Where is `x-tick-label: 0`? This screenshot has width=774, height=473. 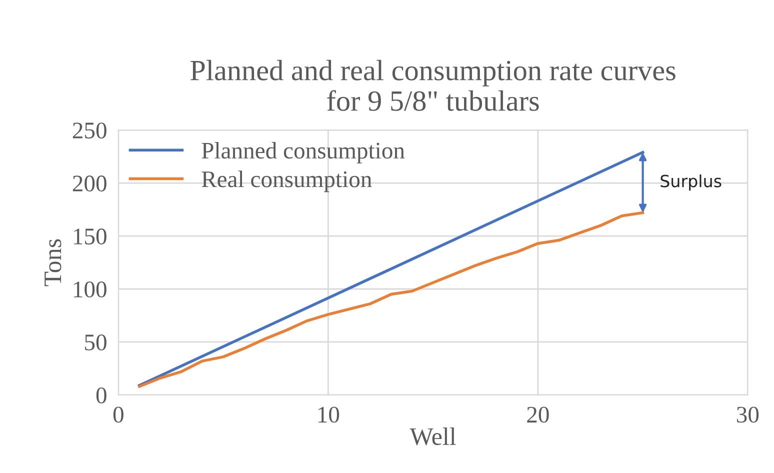
x-tick-label: 0 is located at coordinates (118, 414).